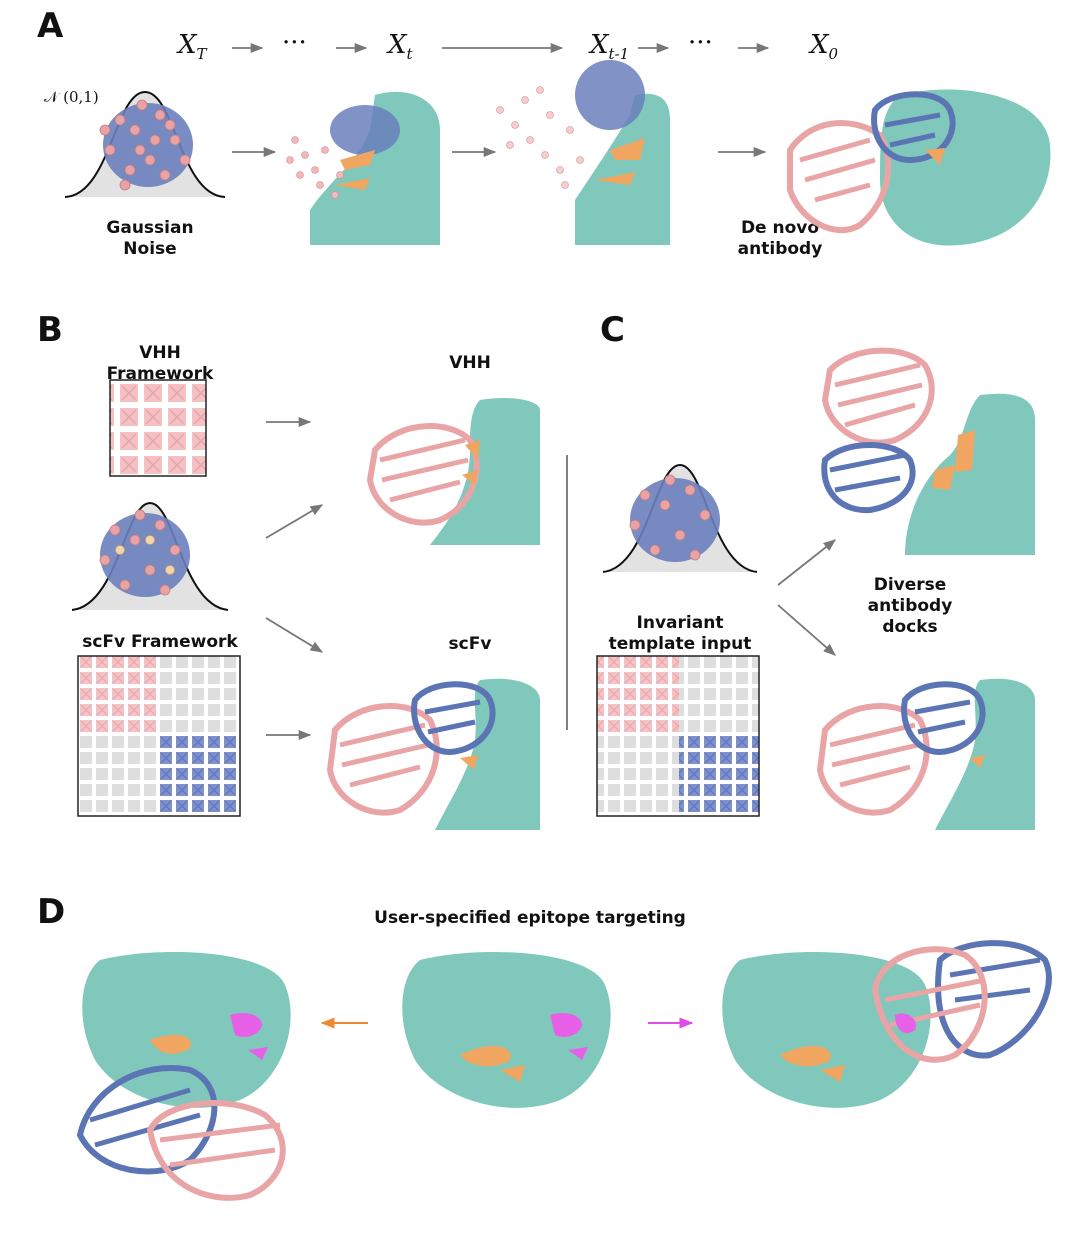 This screenshot has width=1080, height=1253. What do you see at coordinates (887, 1024) in the screenshot?
I see `epitope-right-structure` at bounding box center [887, 1024].